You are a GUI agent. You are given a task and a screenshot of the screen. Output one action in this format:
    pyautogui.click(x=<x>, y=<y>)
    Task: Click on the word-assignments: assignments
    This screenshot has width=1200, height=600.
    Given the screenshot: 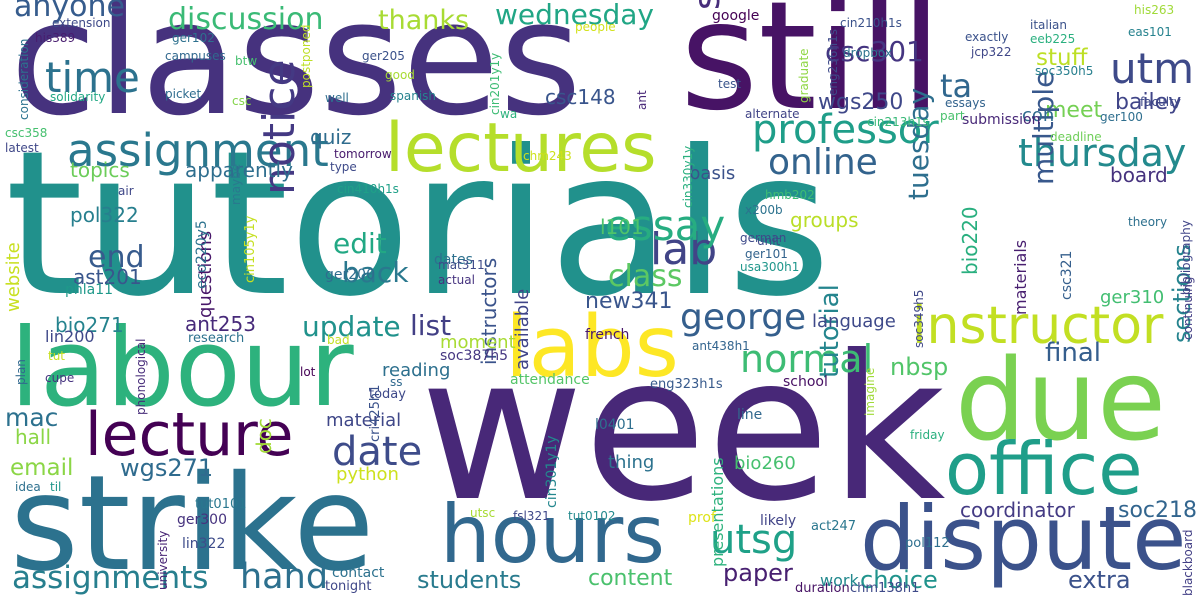 What is the action you would take?
    pyautogui.click(x=110, y=578)
    